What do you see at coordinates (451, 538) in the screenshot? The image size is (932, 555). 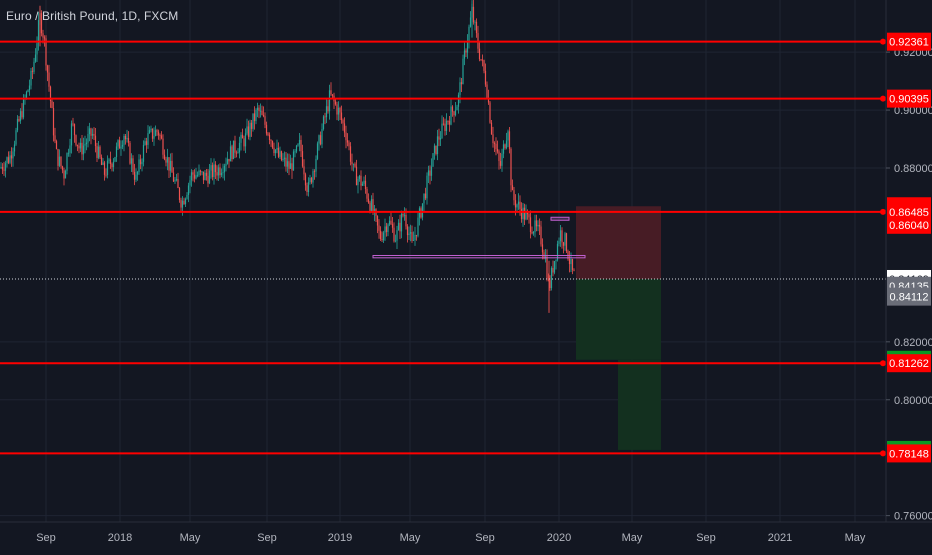 I see `time-axis: Sep 2018 May Sep 2019 May Sep 2020 May Sep 2021 May` at bounding box center [451, 538].